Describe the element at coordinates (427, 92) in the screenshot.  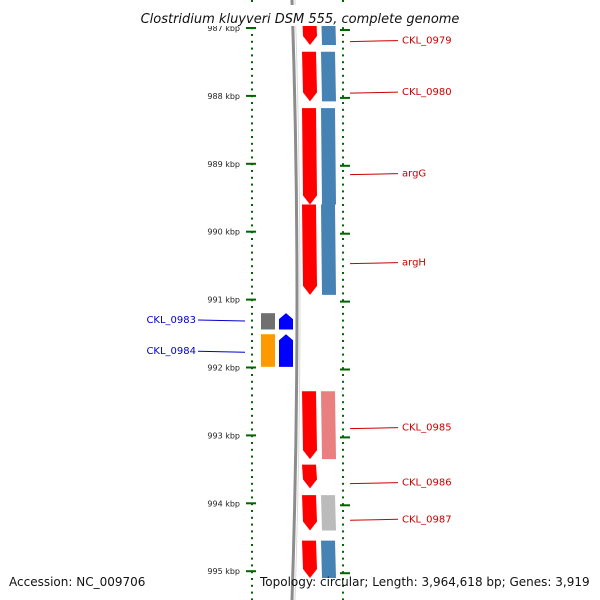
I see `gene-label: CKL_0980` at that location.